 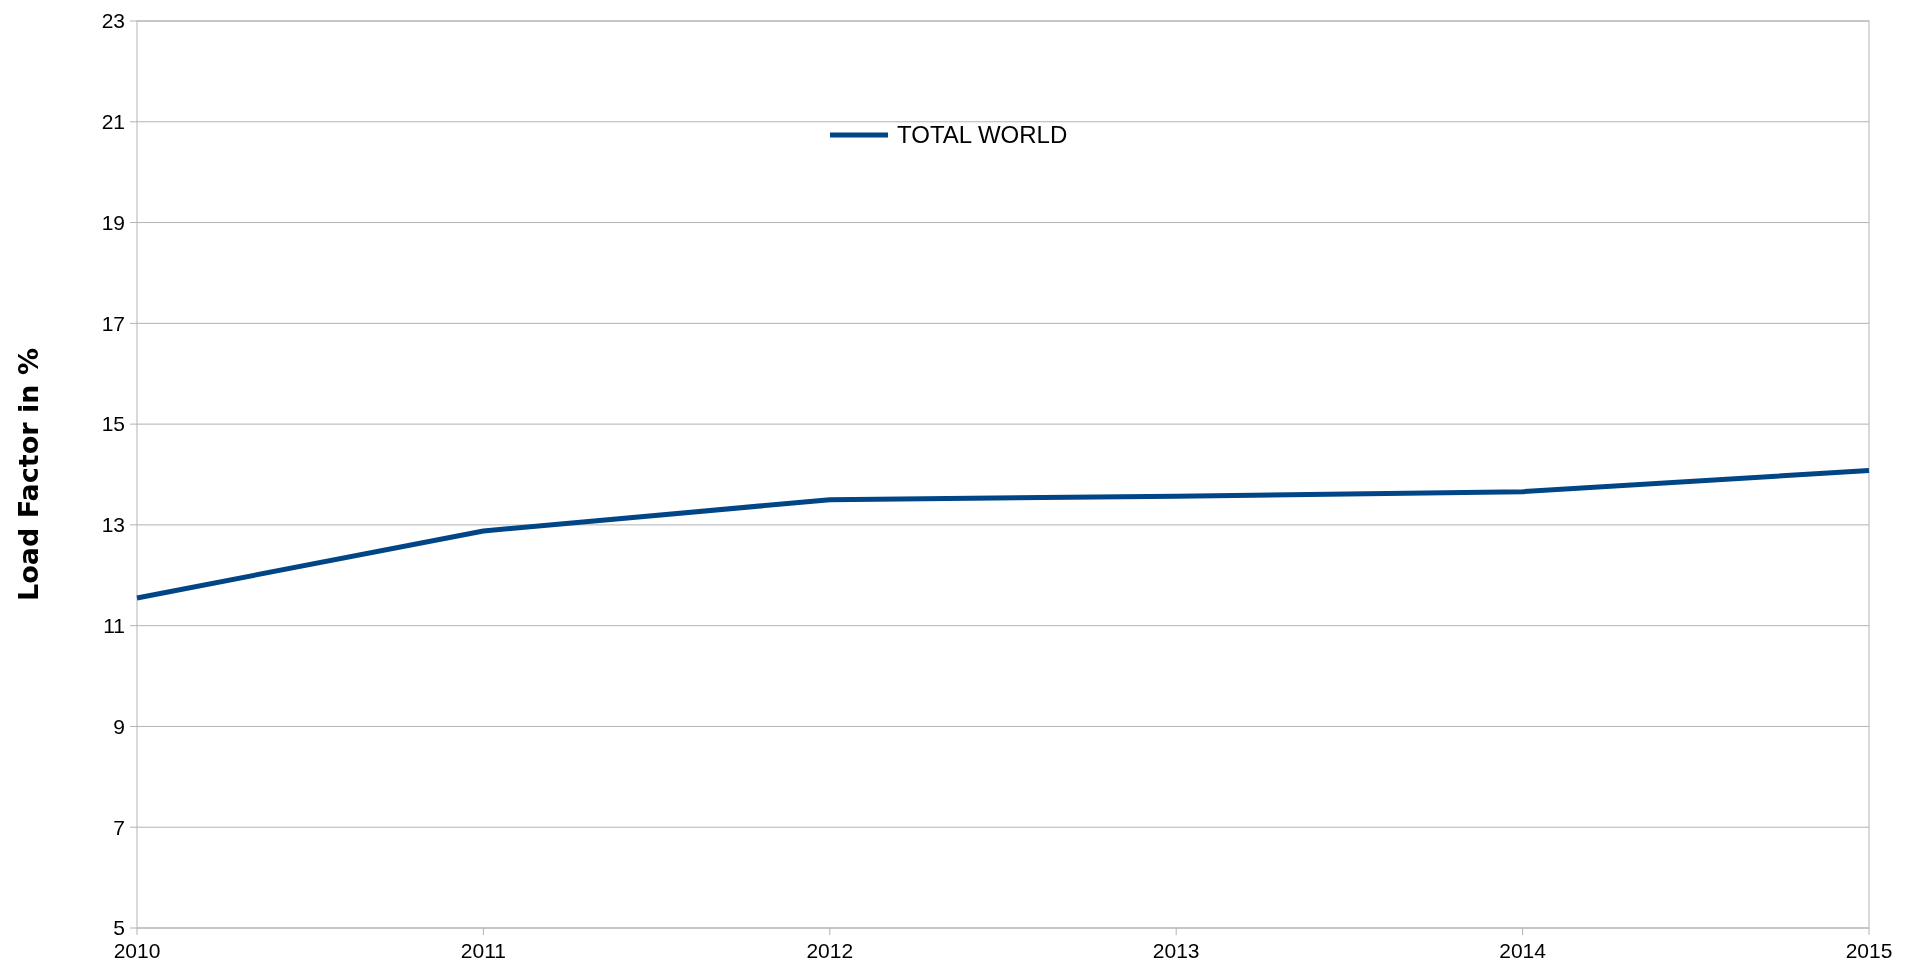 What do you see at coordinates (113, 21) in the screenshot?
I see `y-tick-label: 23` at bounding box center [113, 21].